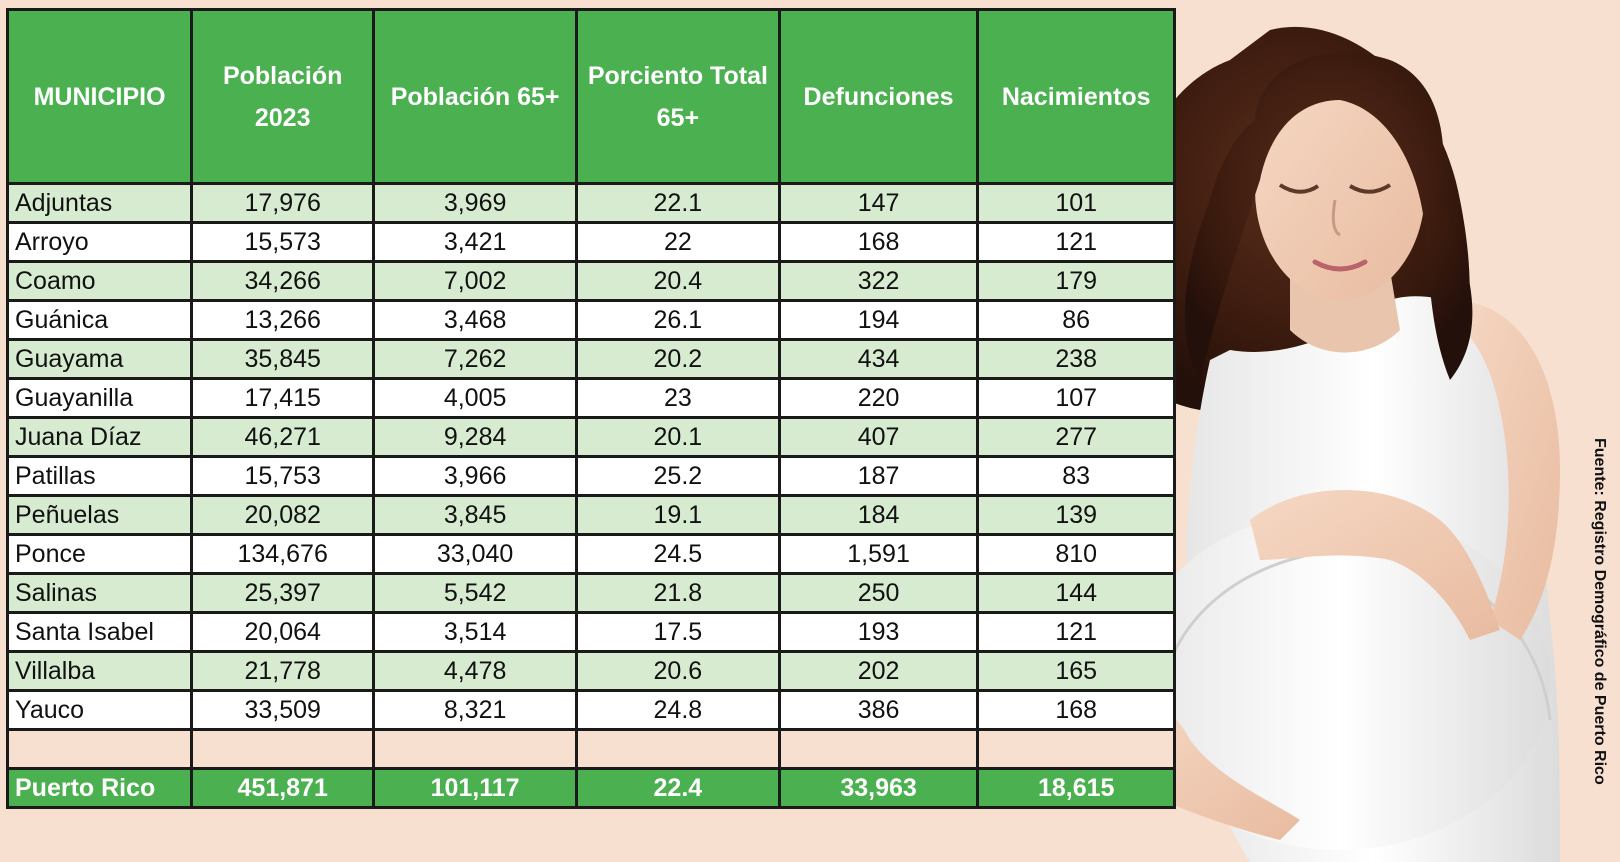 This screenshot has height=862, width=1620. Describe the element at coordinates (283, 476) in the screenshot. I see `cell-poblacion-2023: 15,753` at that location.